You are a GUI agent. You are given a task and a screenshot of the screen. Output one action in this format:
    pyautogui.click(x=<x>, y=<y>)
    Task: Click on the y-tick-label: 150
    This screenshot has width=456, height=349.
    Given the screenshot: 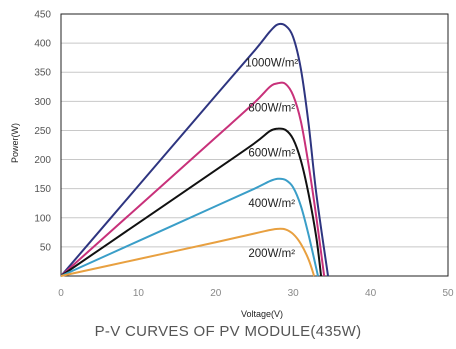 What is the action you would take?
    pyautogui.click(x=42, y=189)
    